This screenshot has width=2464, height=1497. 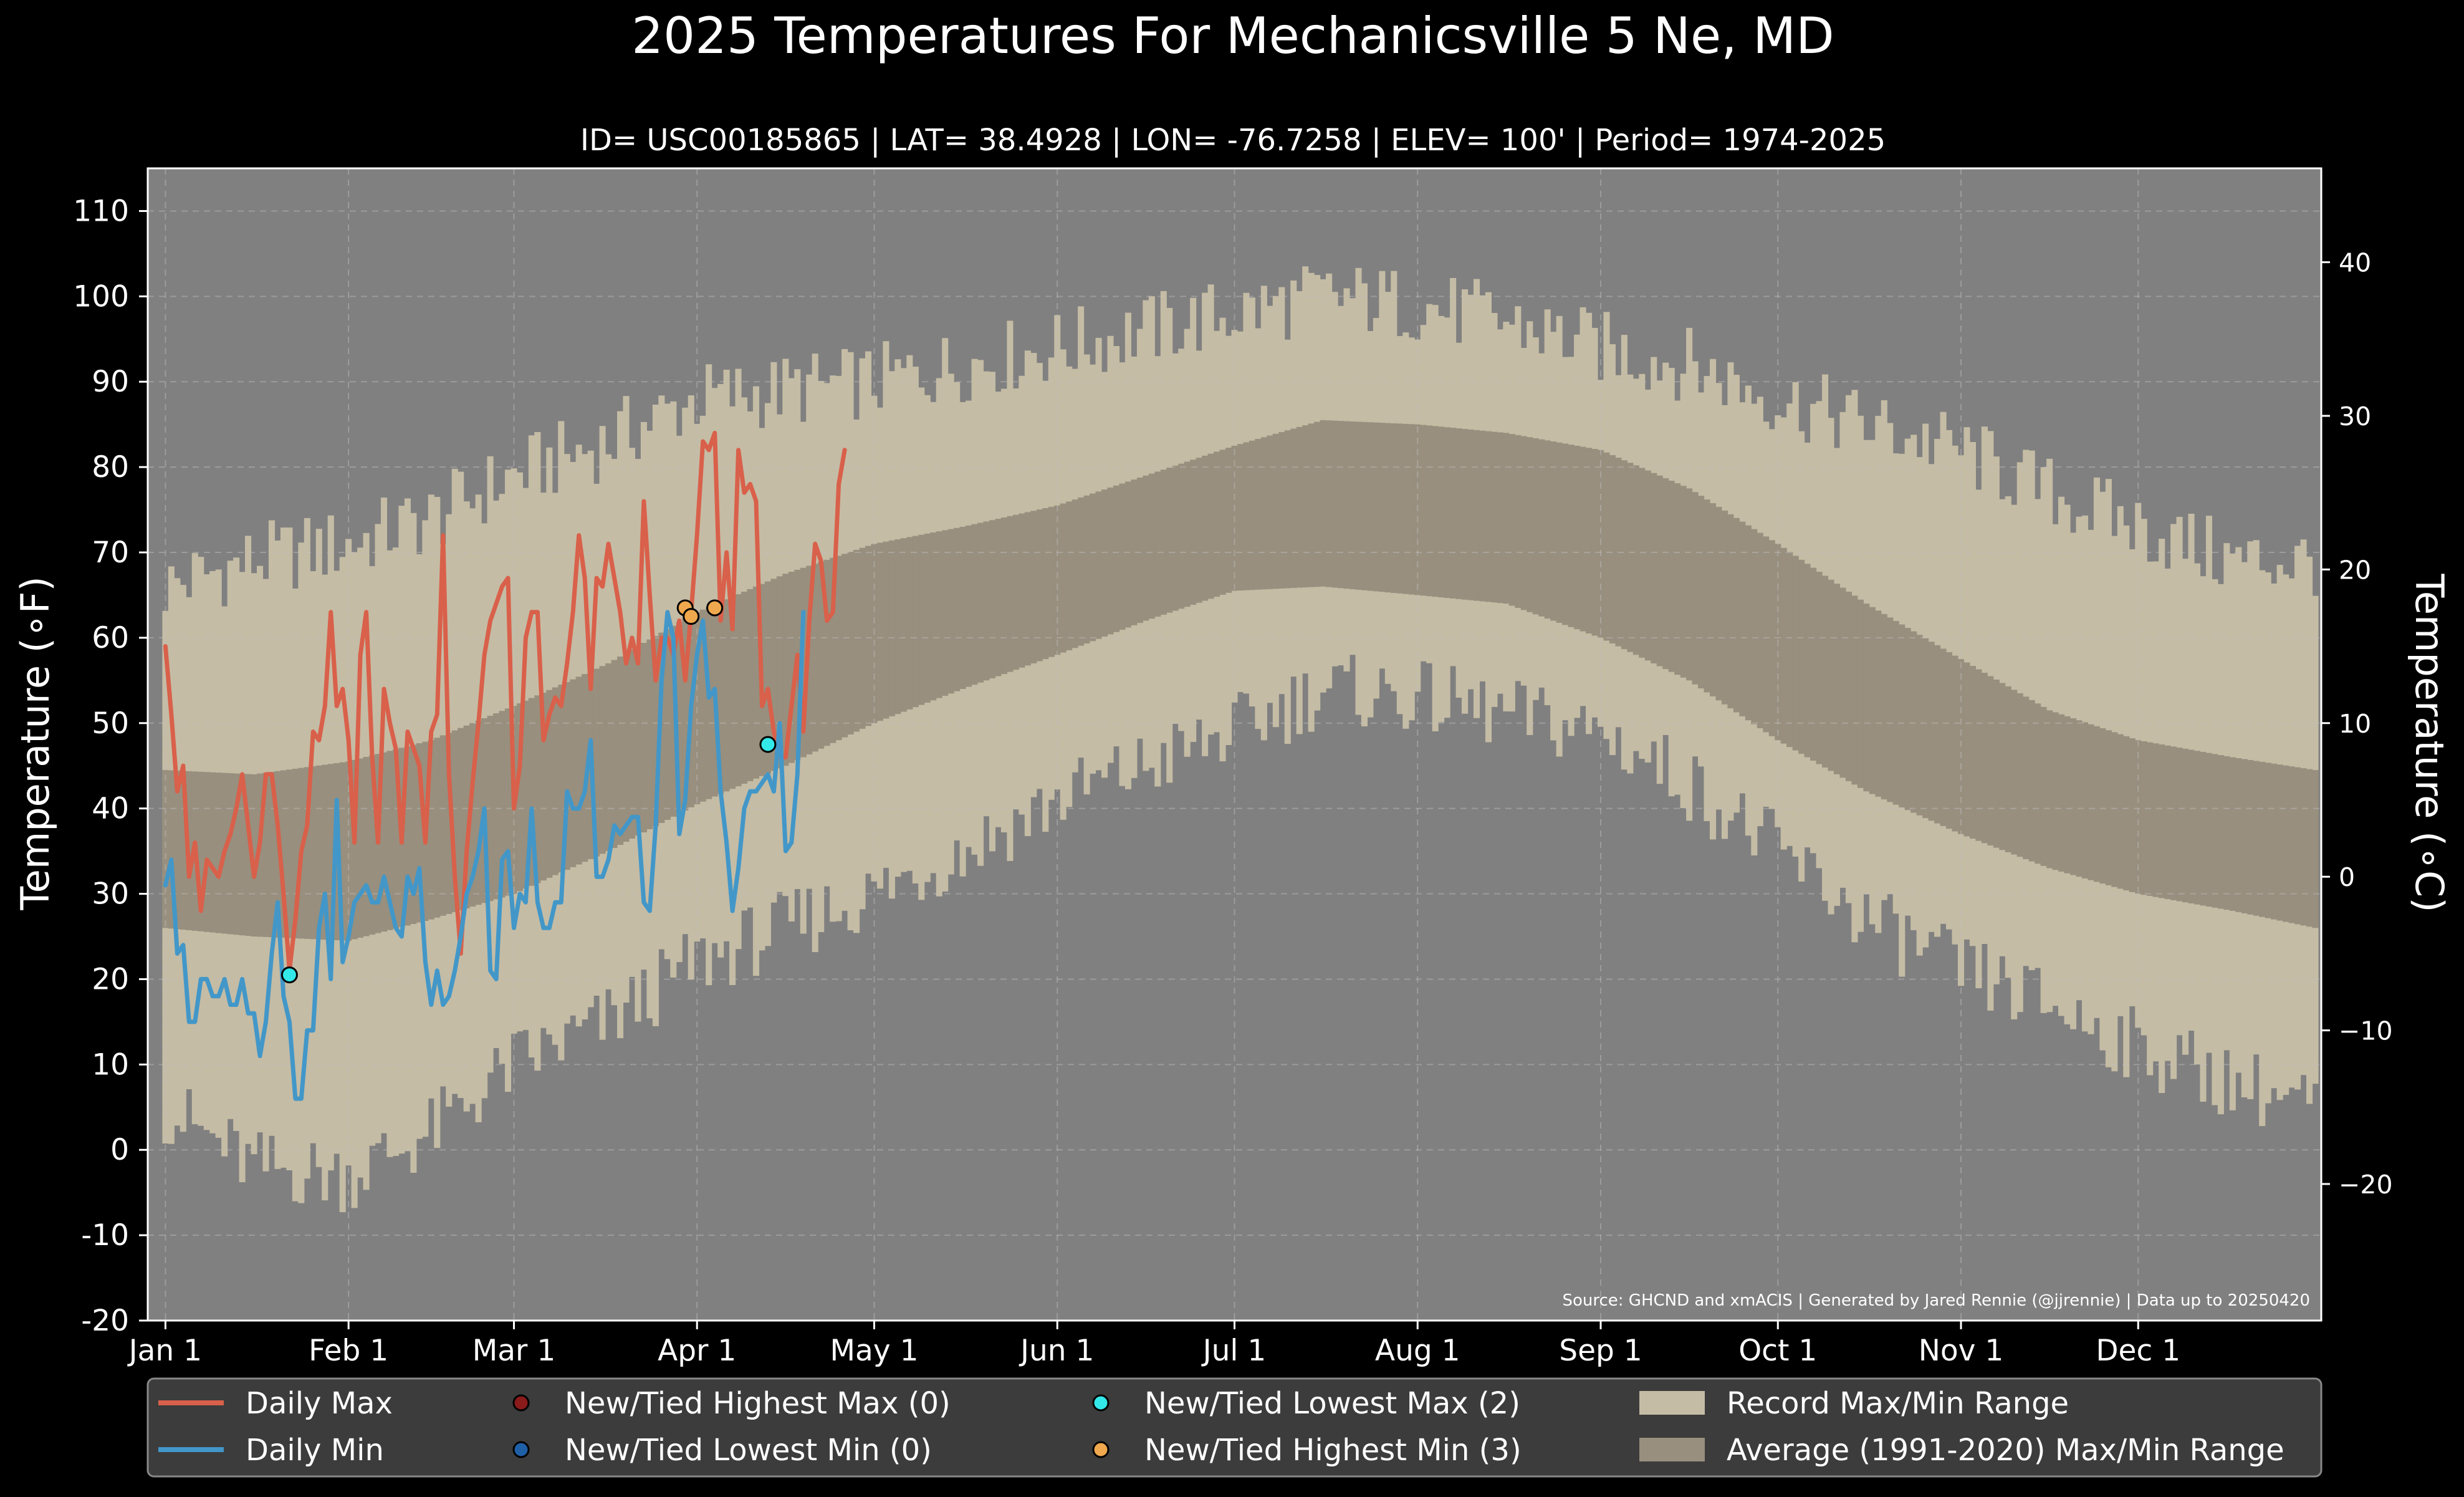 I want to click on y-tick-label: 20, so click(x=110, y=979).